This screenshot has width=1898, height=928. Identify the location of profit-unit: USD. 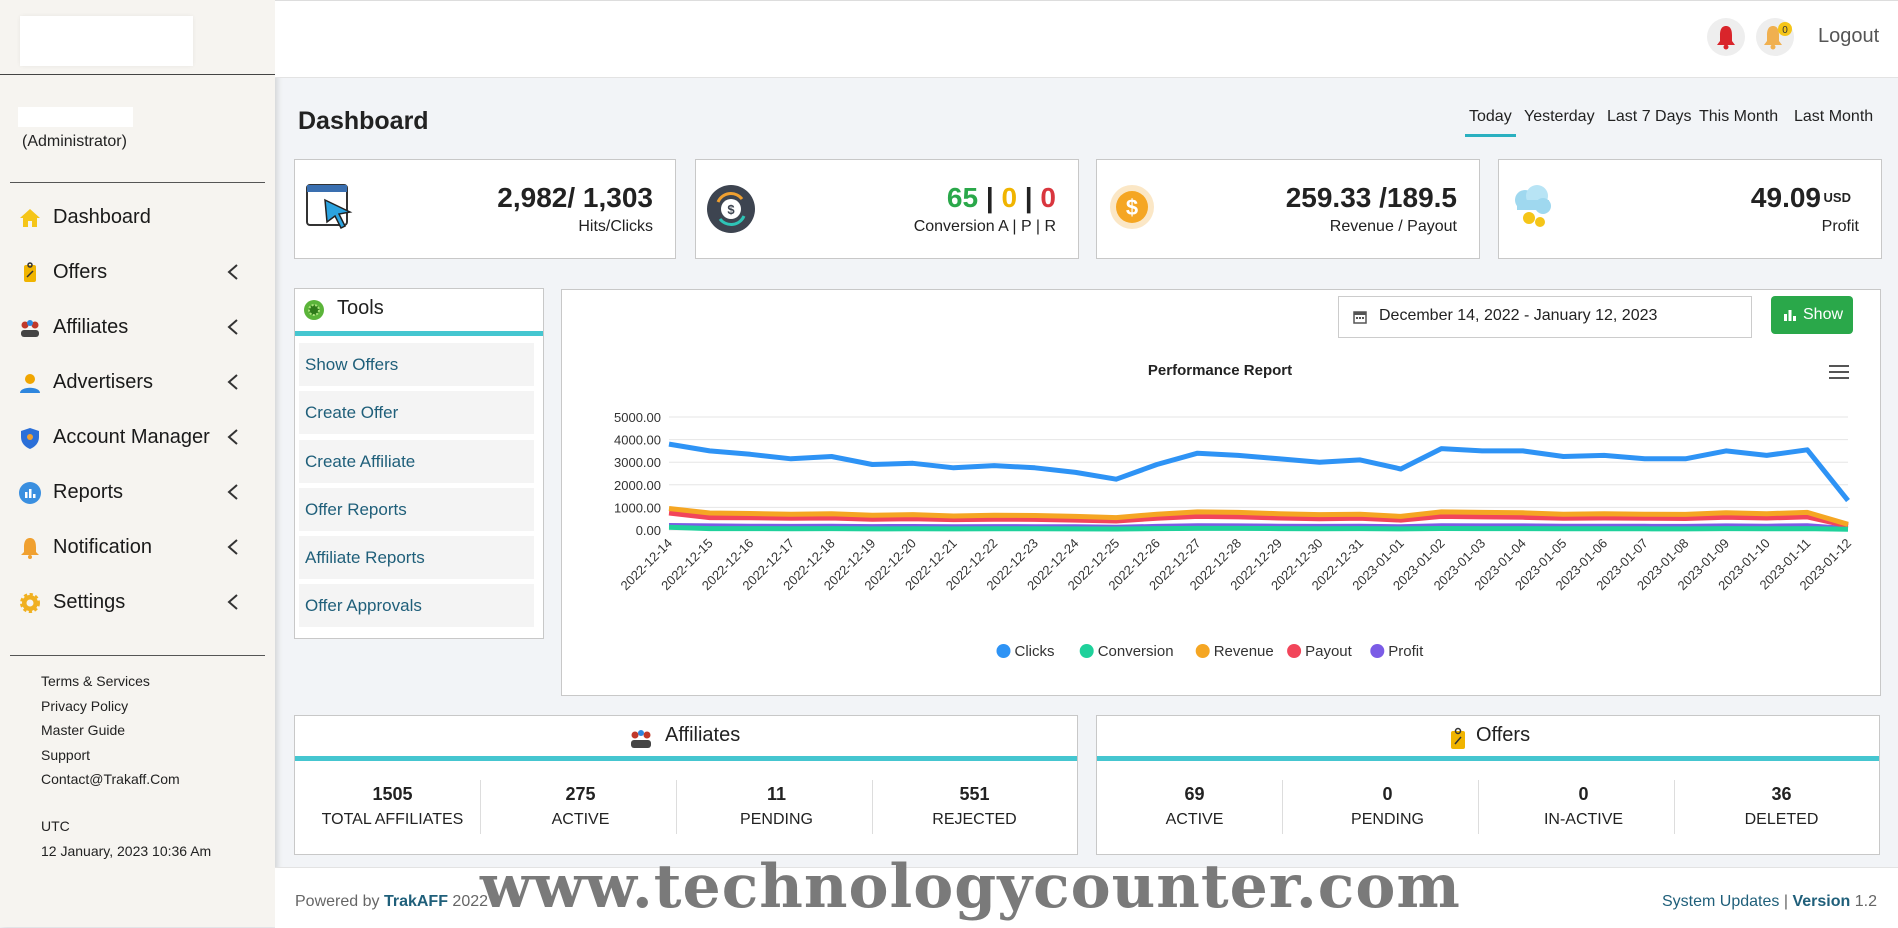
(1837, 197).